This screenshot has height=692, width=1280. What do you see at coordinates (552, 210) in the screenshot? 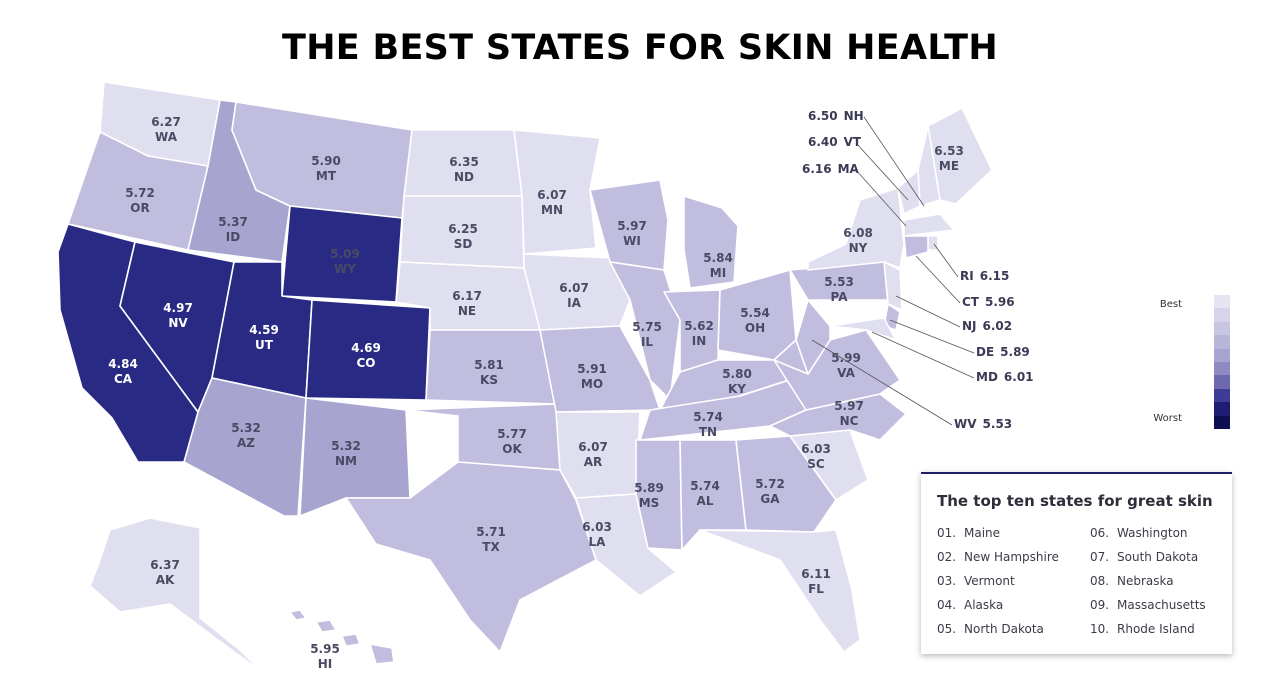
I see `state-code-mn: MN` at bounding box center [552, 210].